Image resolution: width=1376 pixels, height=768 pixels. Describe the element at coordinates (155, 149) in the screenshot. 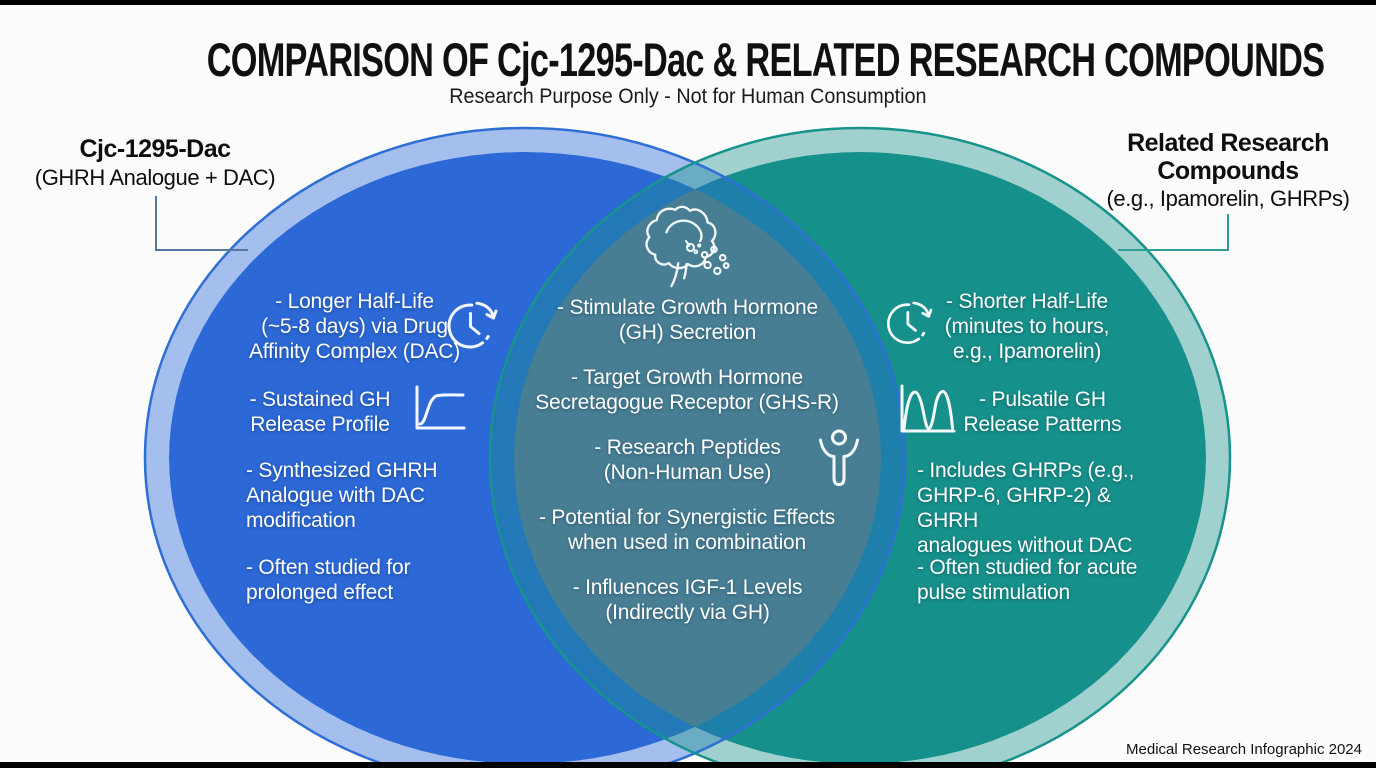

I see `left-circle-name: Cjc-1295-Dac` at that location.